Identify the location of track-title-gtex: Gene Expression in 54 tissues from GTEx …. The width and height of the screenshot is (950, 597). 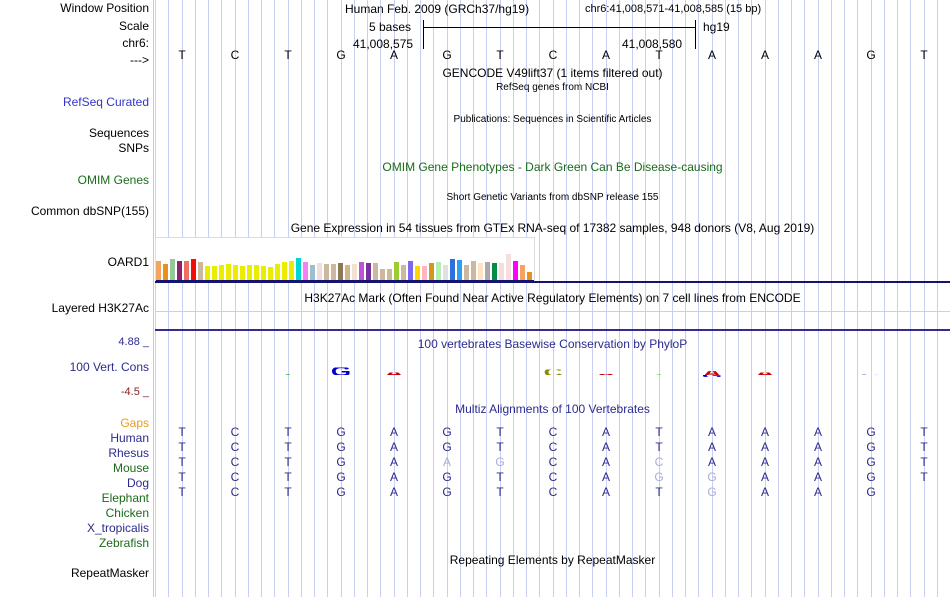
(552, 228).